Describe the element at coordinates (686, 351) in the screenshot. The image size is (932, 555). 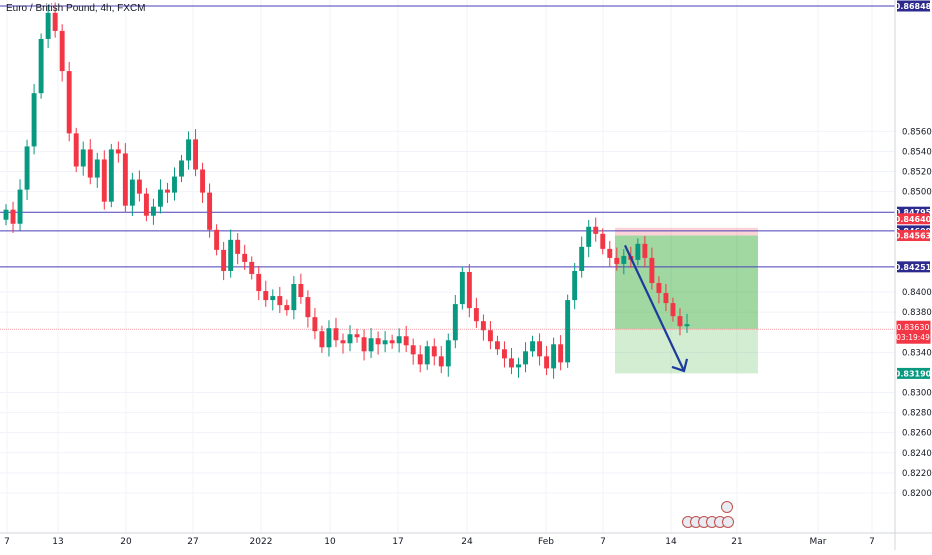
I see `profit-zone-remaining` at that location.